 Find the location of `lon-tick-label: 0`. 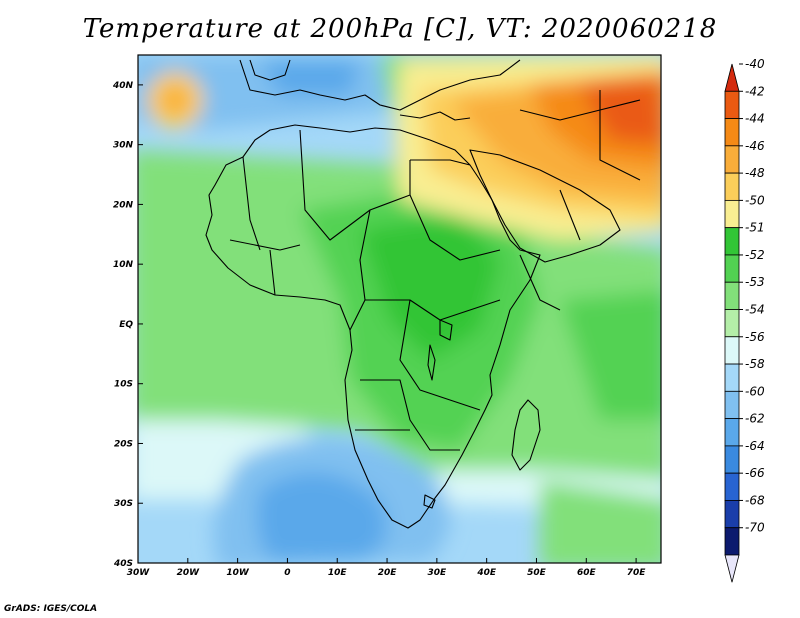

lon-tick-label: 0 is located at coordinates (287, 573).